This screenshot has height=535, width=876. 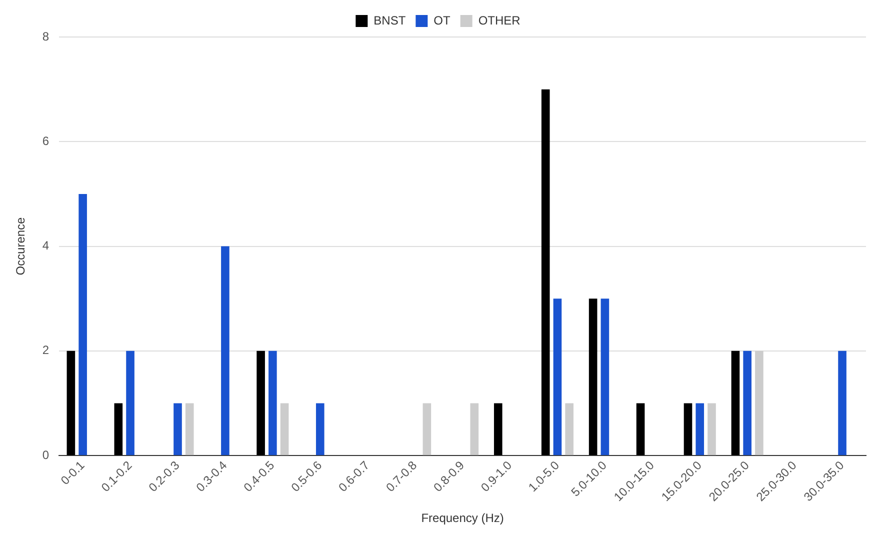 I want to click on y-tick-label: 0, so click(x=46, y=455).